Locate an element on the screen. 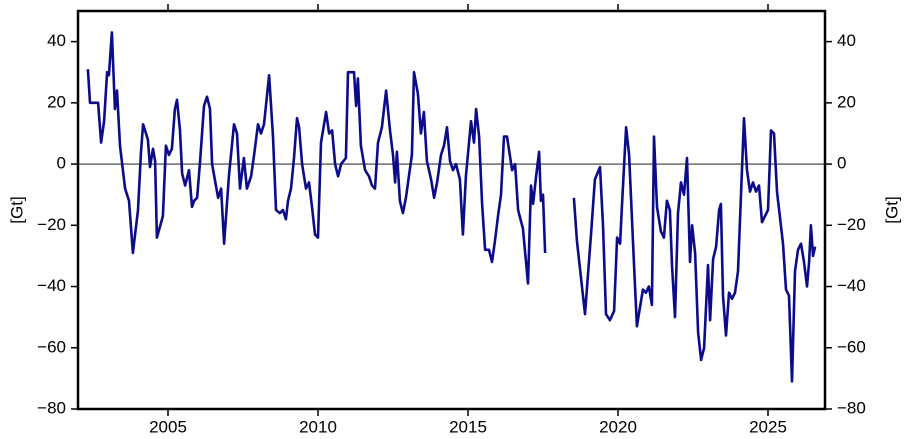 The height and width of the screenshot is (439, 908). y-tick-label: −60 is located at coordinates (51, 346).